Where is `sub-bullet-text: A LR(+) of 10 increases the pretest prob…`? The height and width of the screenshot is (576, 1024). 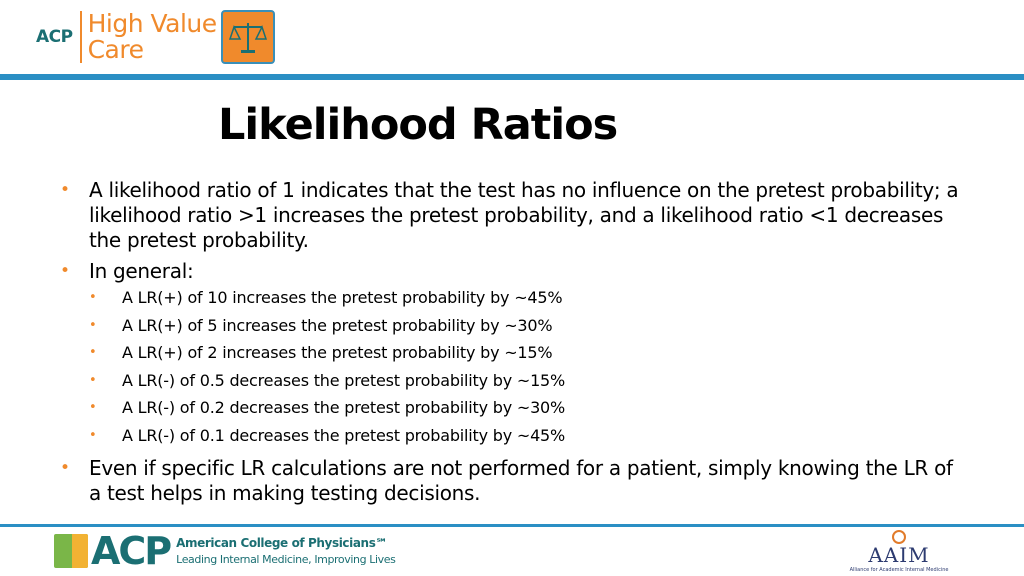 sub-bullet-text: A LR(+) of 10 increases the pretest prob… is located at coordinates (342, 297).